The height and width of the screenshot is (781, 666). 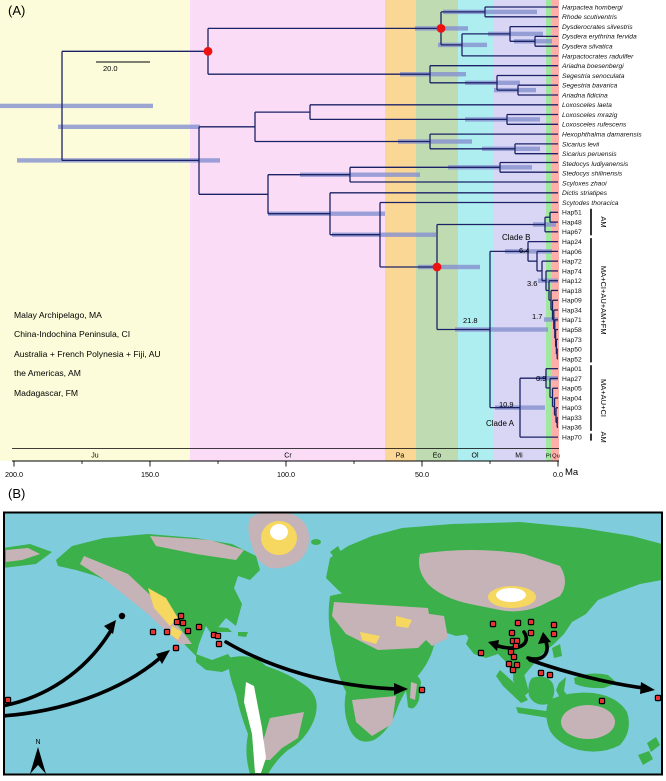 I want to click on land-malay-peninsula, so click(x=521, y=679).